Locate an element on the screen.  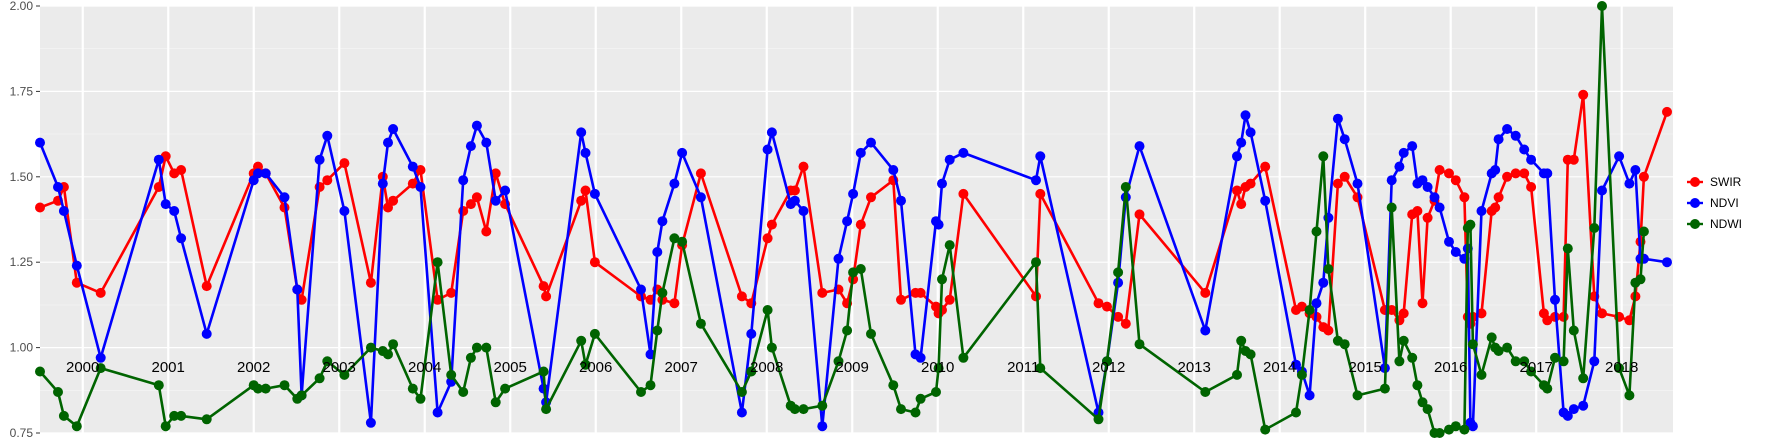
year-label: 2001 is located at coordinates (168, 367).